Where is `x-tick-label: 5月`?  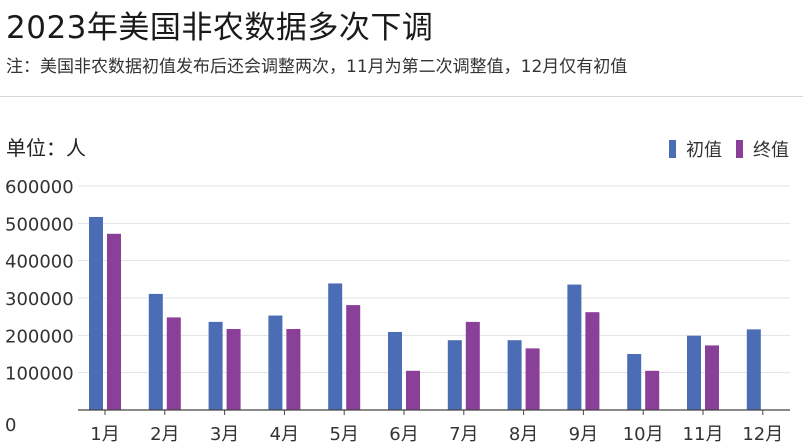
x-tick-label: 5月 is located at coordinates (343, 434).